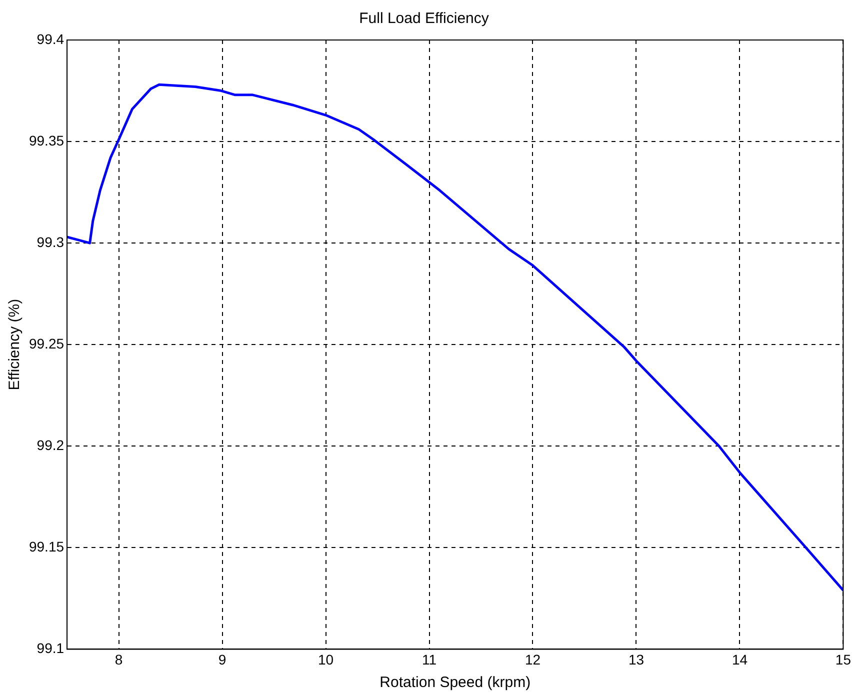 The width and height of the screenshot is (854, 694). I want to click on y-tick-label: 99.3, so click(50, 242).